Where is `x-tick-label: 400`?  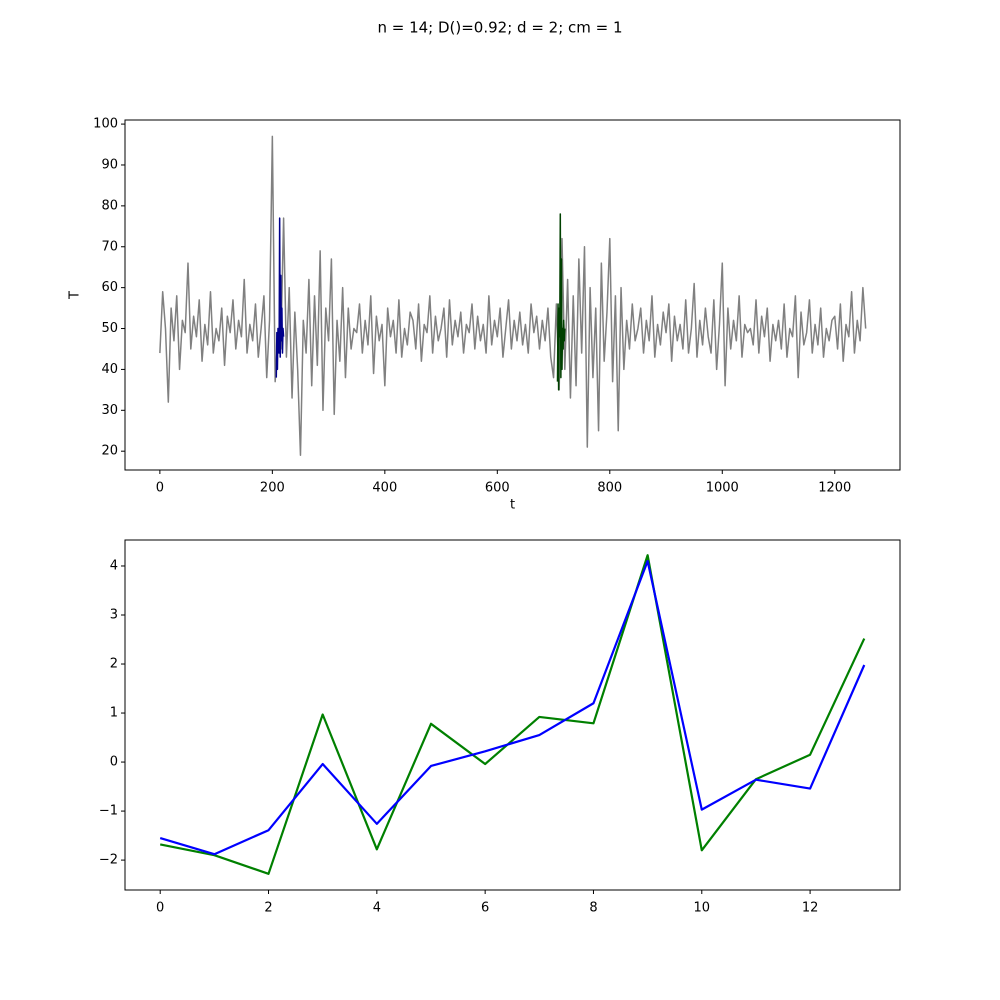
x-tick-label: 400 is located at coordinates (384, 488).